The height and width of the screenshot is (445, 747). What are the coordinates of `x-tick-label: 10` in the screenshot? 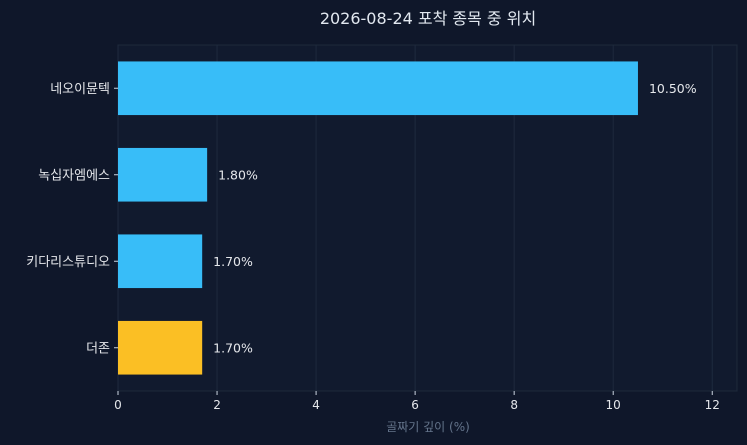 It's located at (613, 405).